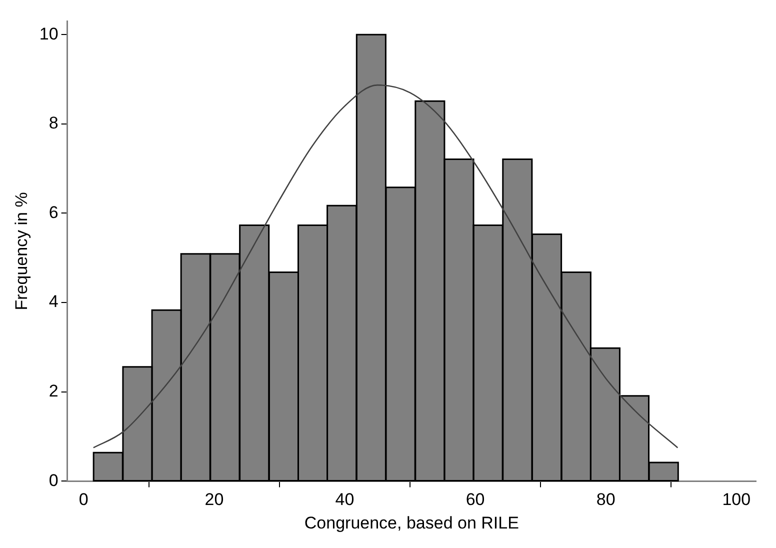 This screenshot has height=548, width=776. I want to click on x-tick-label: 100, so click(736, 500).